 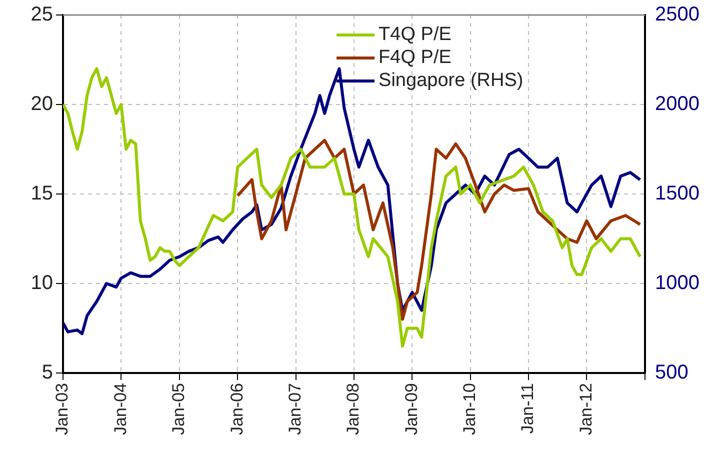 I want to click on x-tick-label: Jan-10, so click(x=470, y=409).